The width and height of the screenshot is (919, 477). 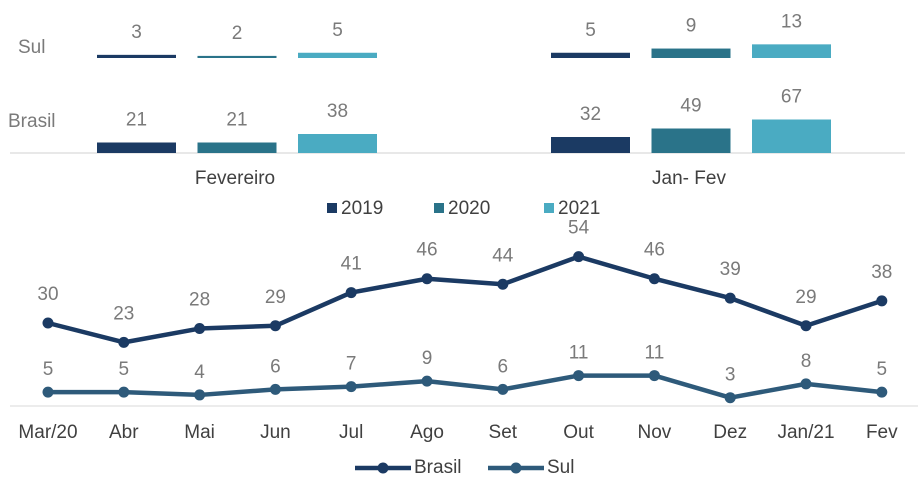 I want to click on x-tick-label: Jun, so click(x=275, y=432).